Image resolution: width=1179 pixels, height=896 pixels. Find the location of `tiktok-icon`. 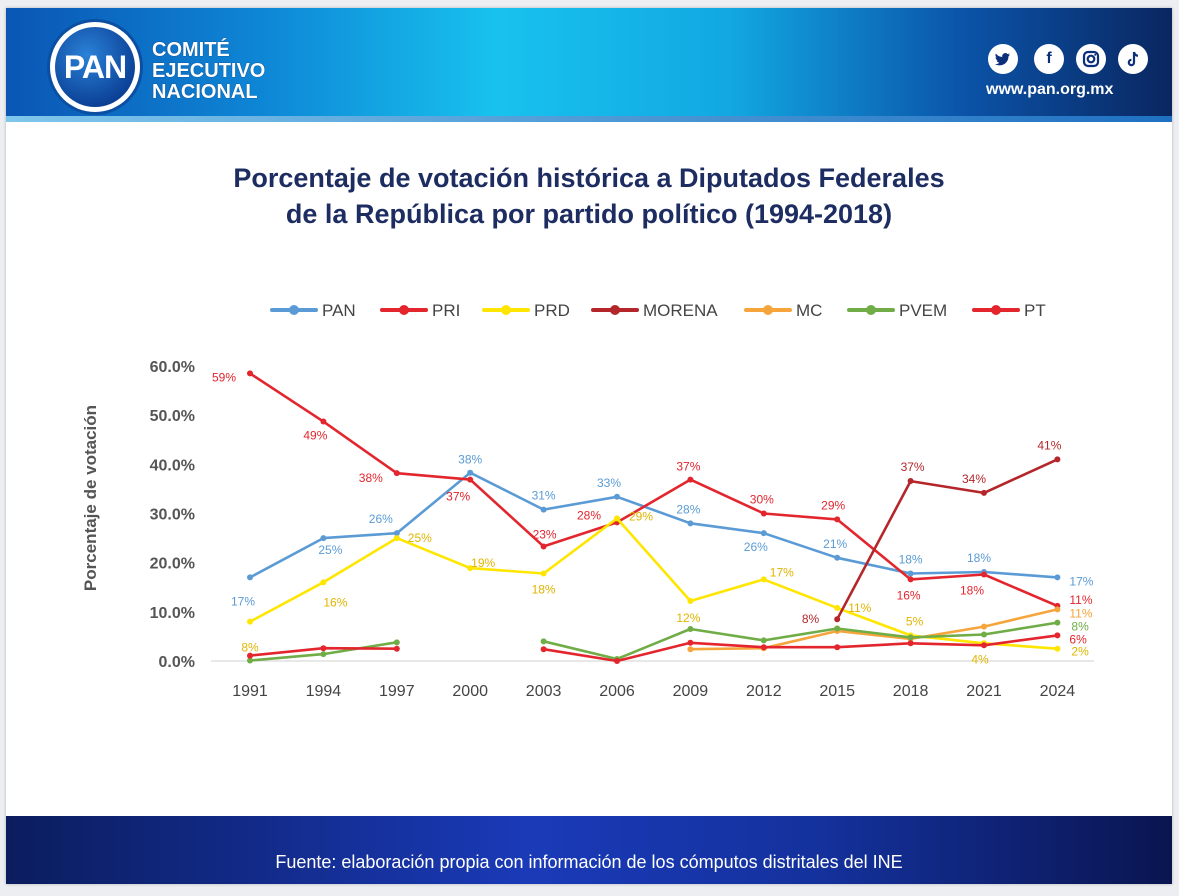

tiktok-icon is located at coordinates (1133, 59).